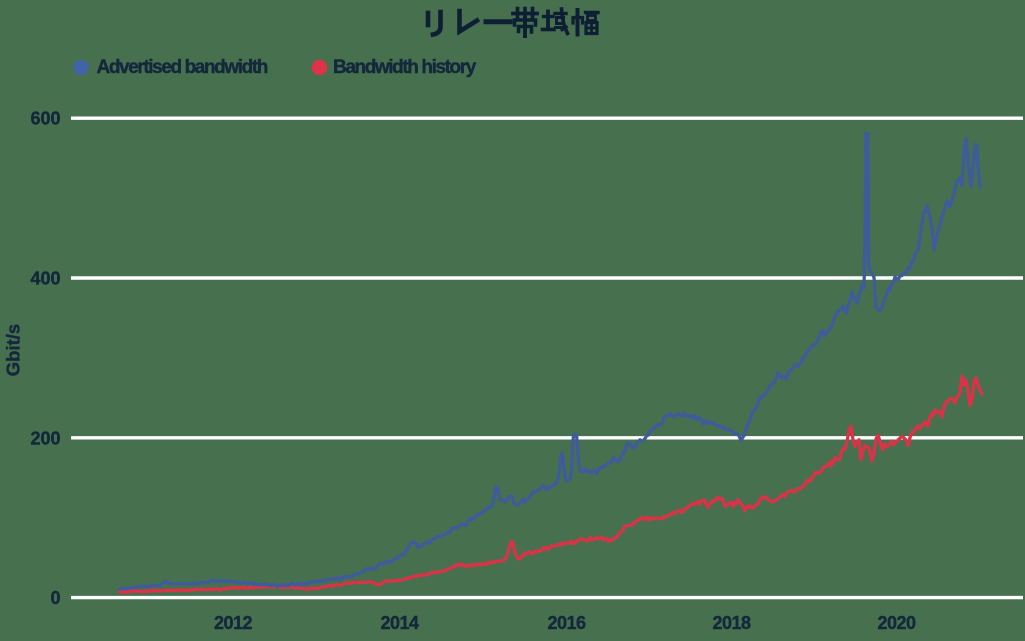 This screenshot has width=1025, height=641. What do you see at coordinates (45, 119) in the screenshot?
I see `svg-text: 600` at bounding box center [45, 119].